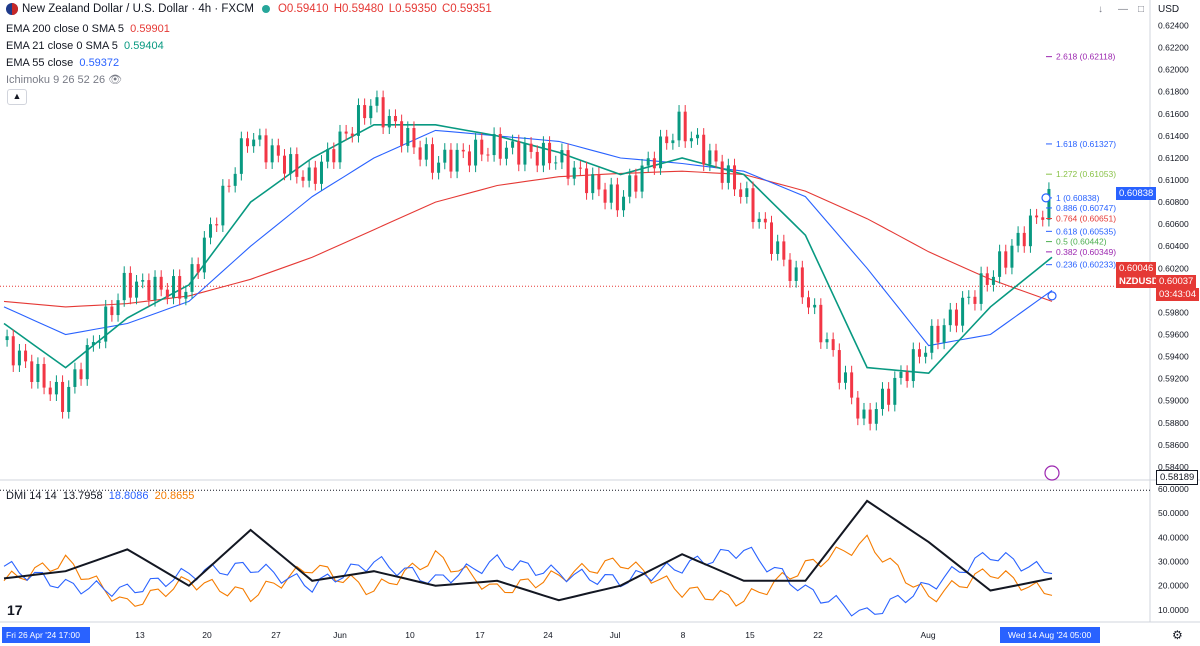 This screenshot has height=646, width=1200. Describe the element at coordinates (1173, 136) in the screenshot. I see `price-tick-label: 0.61400` at that location.